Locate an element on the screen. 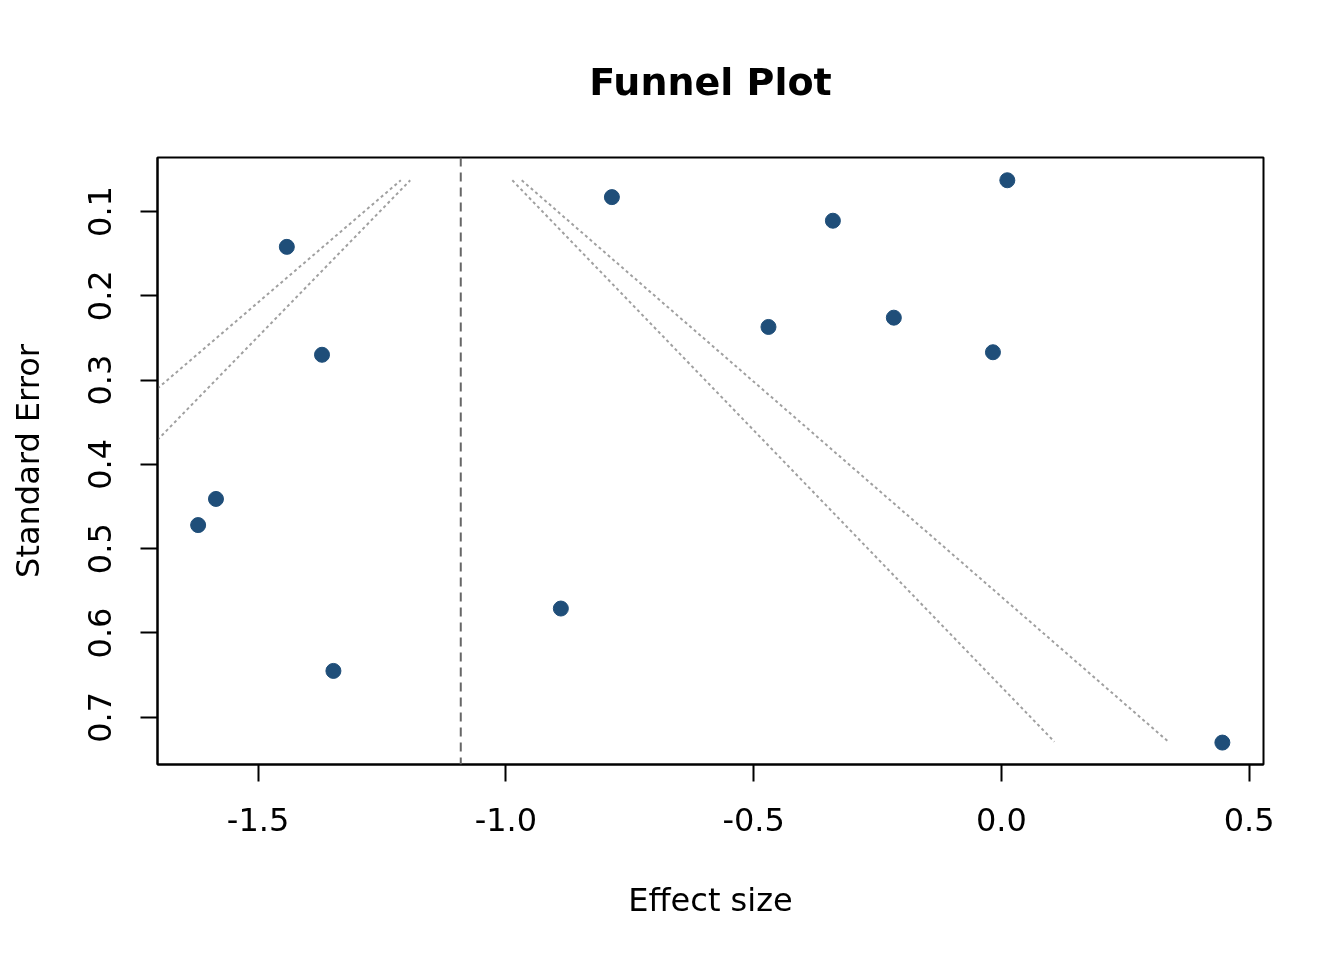 The width and height of the screenshot is (1344, 960). y-tick-label: 0.1 is located at coordinates (100, 211).